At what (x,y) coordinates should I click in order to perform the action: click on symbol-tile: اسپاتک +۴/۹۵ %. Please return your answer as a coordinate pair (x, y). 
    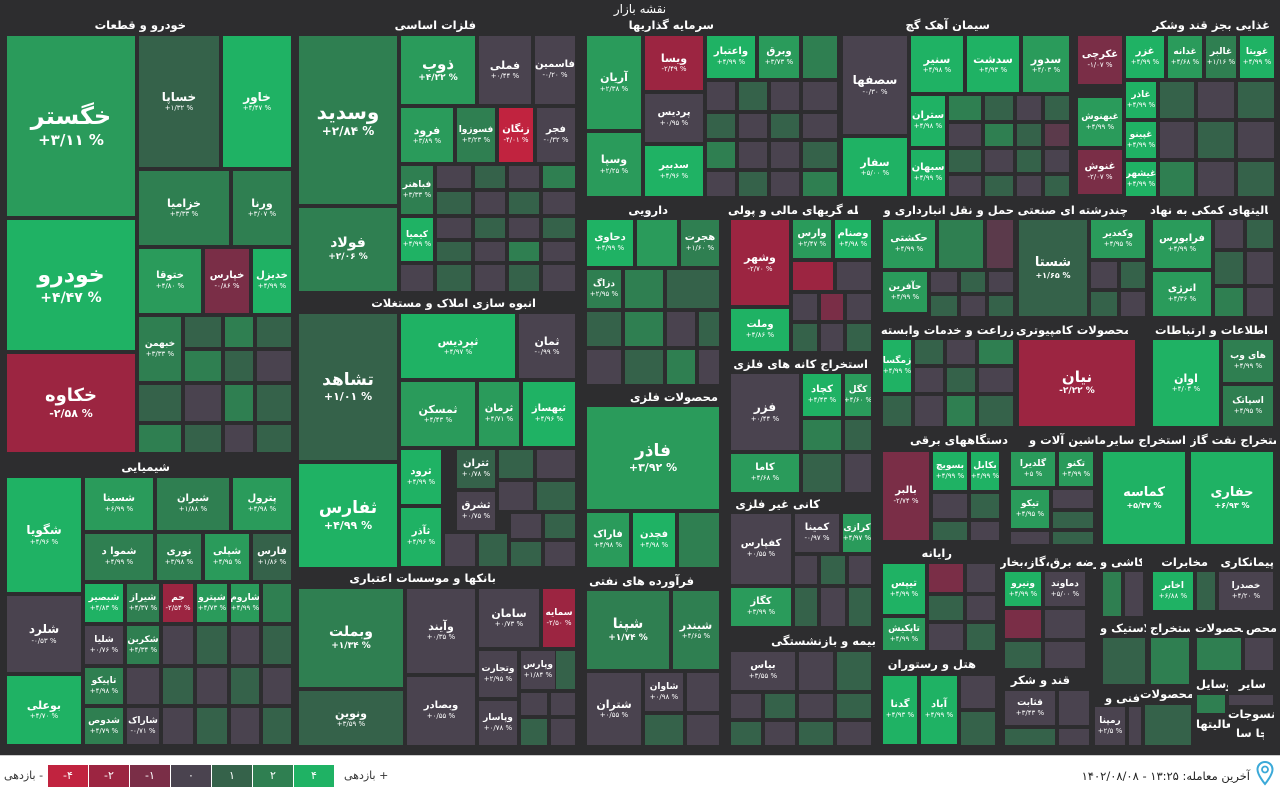
    Looking at the image, I should click on (1248, 406).